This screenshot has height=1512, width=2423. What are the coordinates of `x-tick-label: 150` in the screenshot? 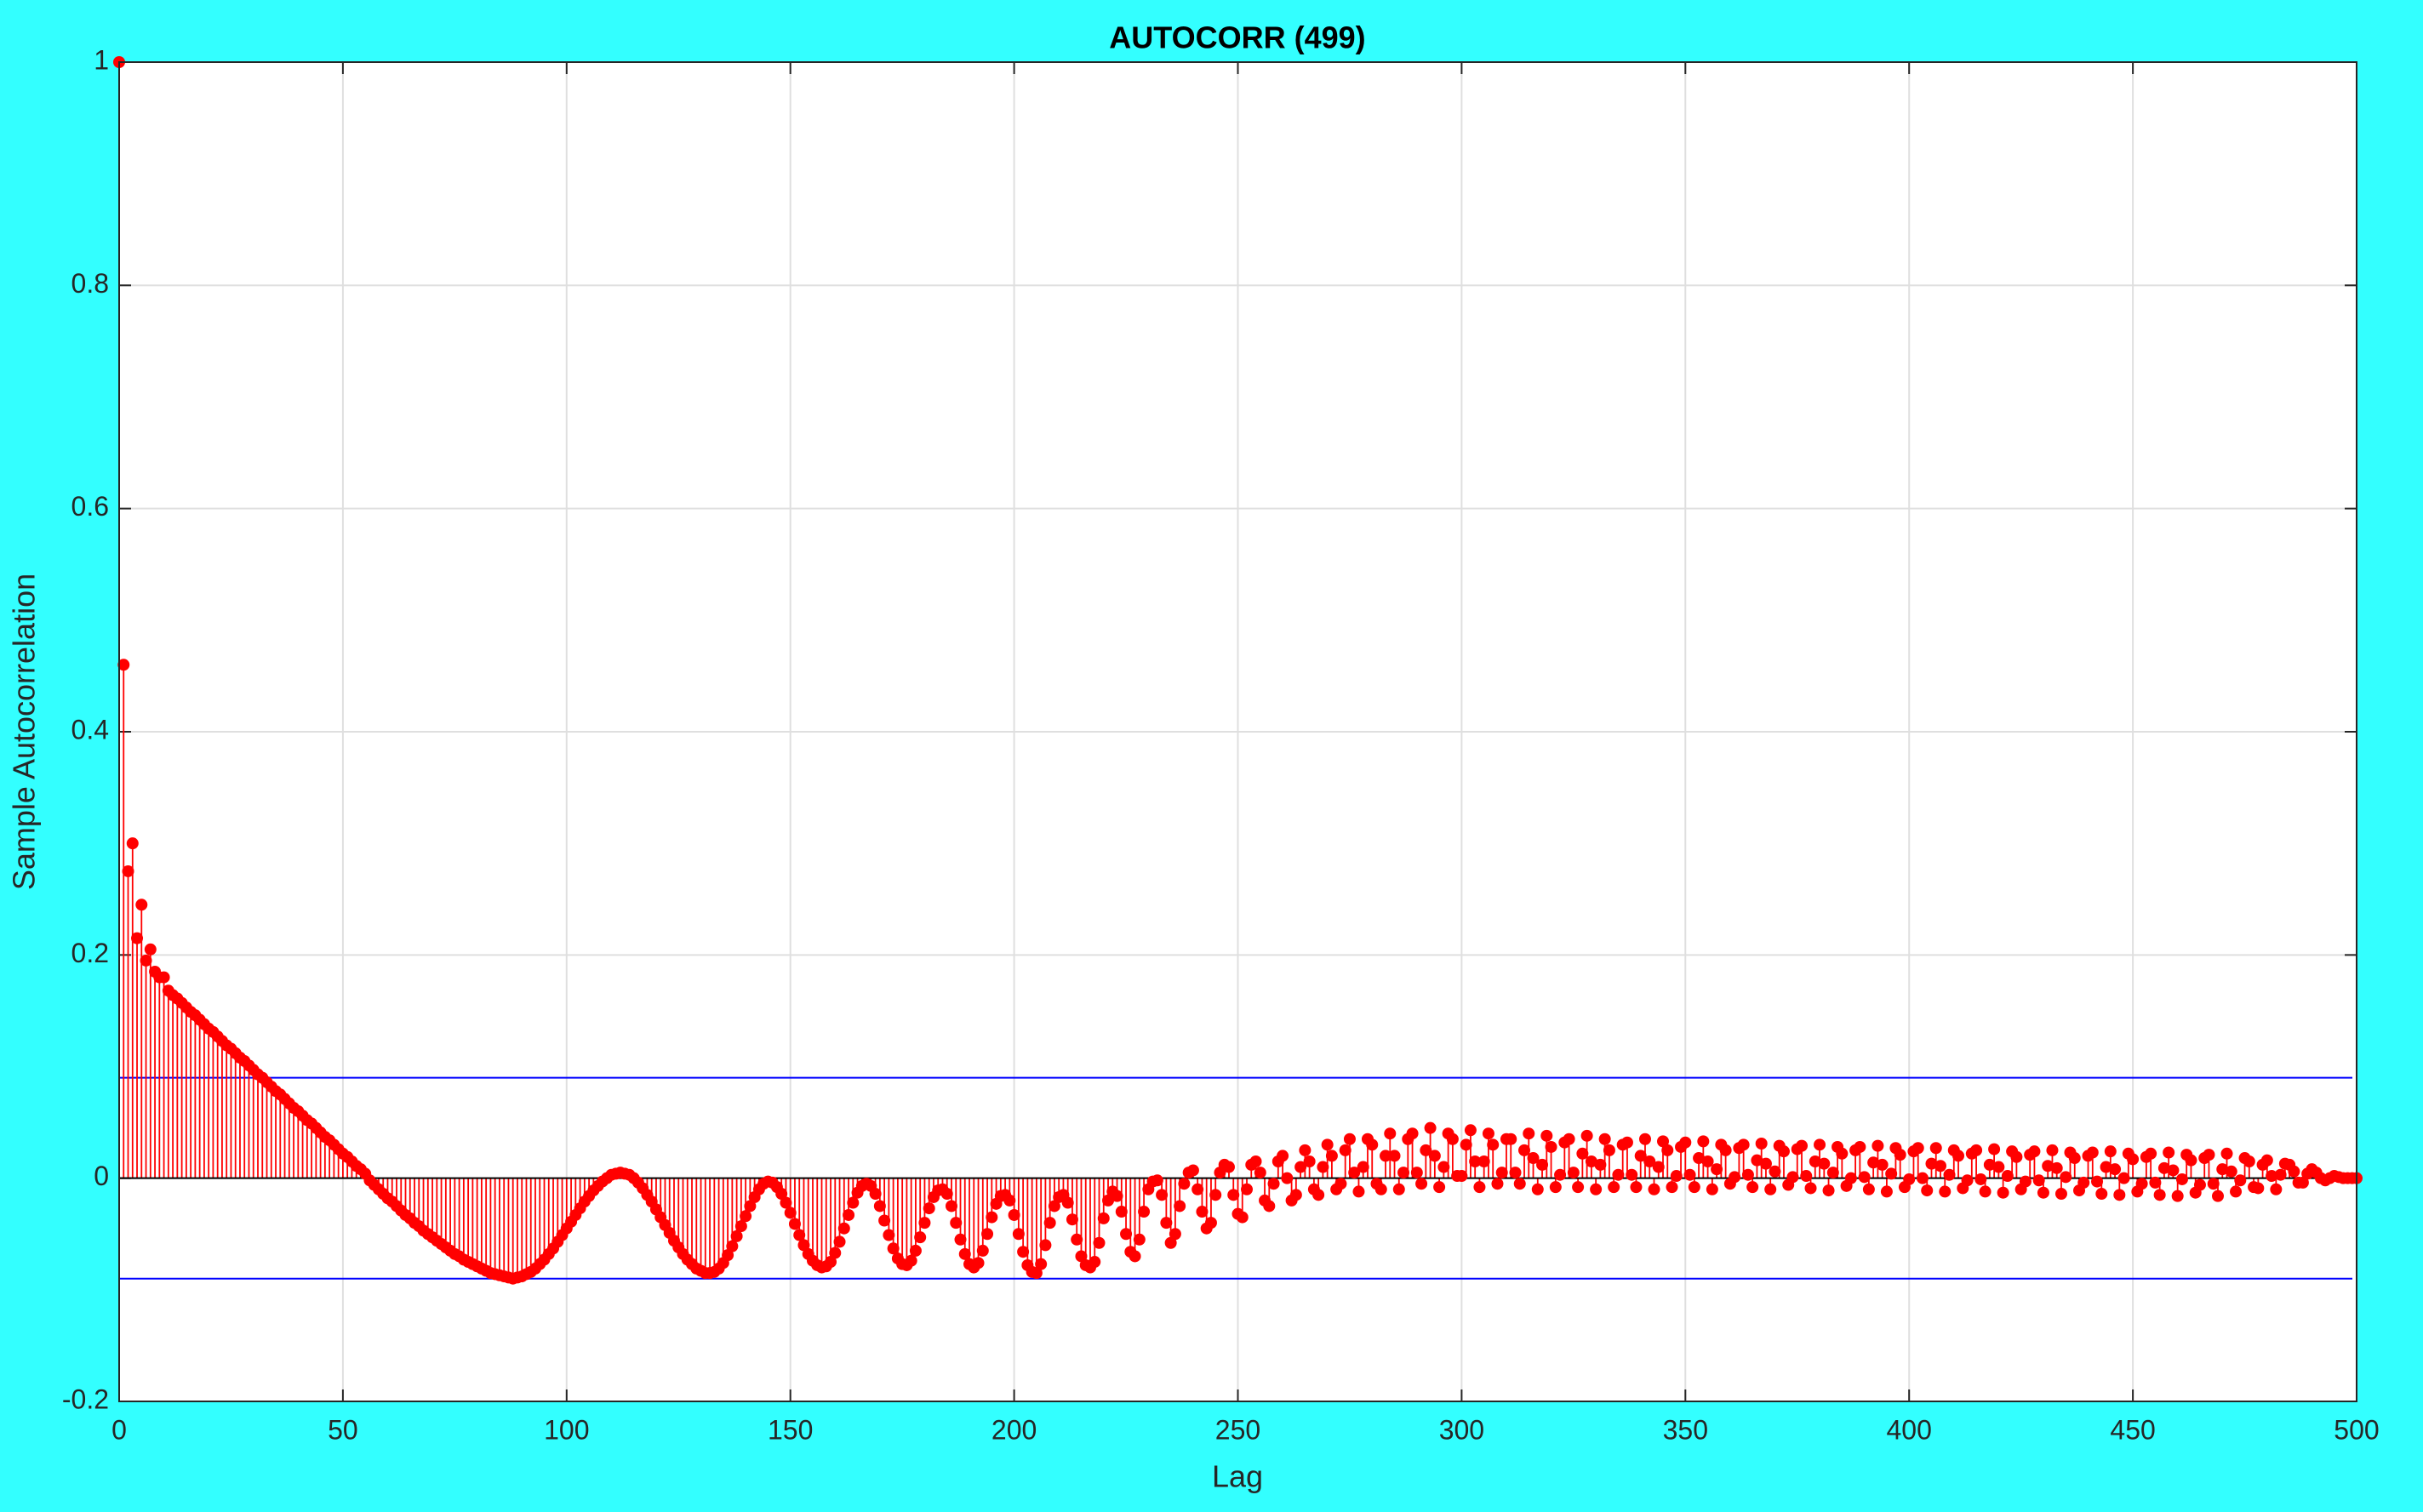 It's located at (791, 1429).